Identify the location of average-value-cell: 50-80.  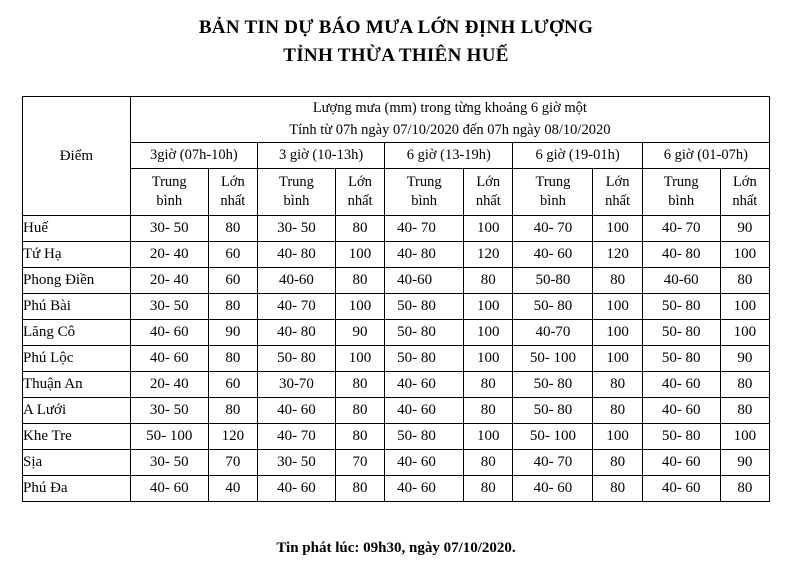
(553, 280).